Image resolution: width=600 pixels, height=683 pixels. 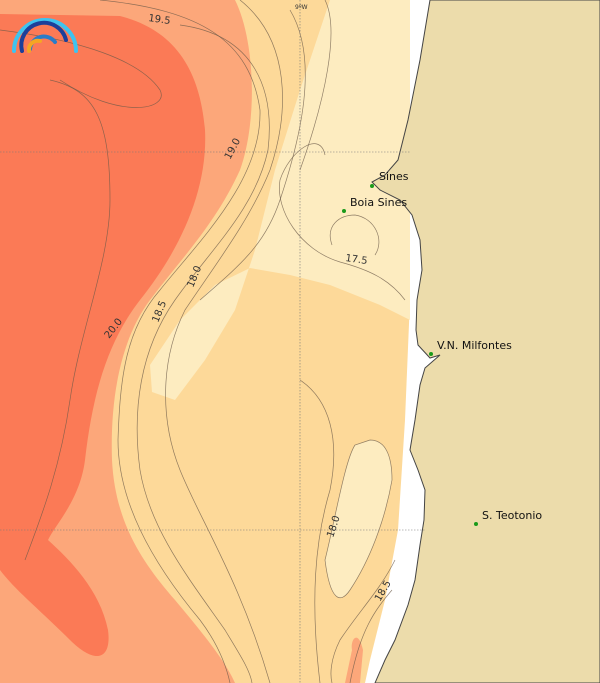 What do you see at coordinates (372, 186) in the screenshot?
I see `sines-marker` at bounding box center [372, 186].